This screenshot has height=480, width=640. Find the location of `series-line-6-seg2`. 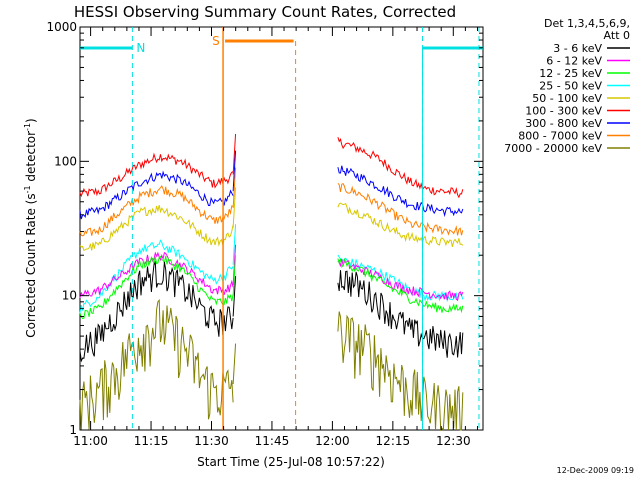

series-line-6-seg2 is located at coordinates (400, 286).